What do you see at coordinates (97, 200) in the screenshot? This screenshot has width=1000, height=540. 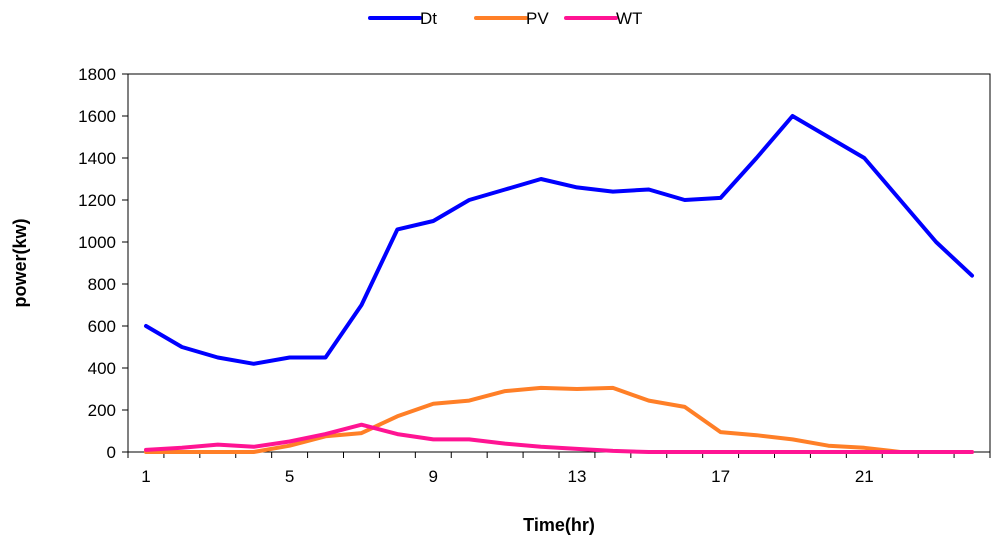 I see `y-tick-label: 1200` at bounding box center [97, 200].